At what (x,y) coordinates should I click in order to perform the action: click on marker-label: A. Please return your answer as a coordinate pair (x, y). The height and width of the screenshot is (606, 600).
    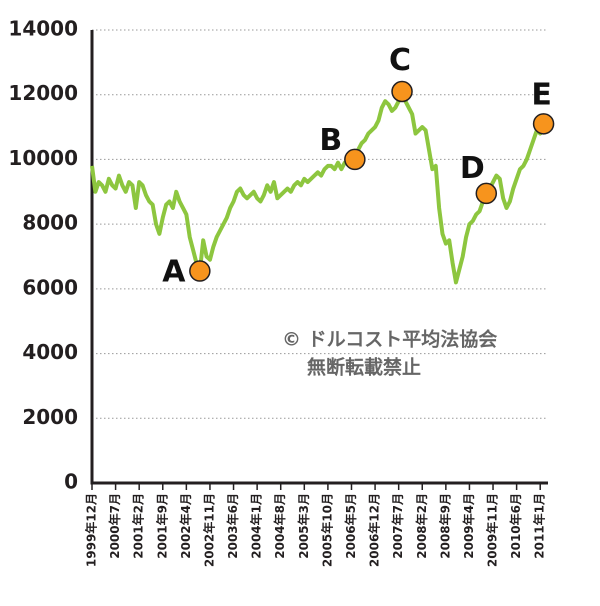
    Looking at the image, I should click on (174, 272).